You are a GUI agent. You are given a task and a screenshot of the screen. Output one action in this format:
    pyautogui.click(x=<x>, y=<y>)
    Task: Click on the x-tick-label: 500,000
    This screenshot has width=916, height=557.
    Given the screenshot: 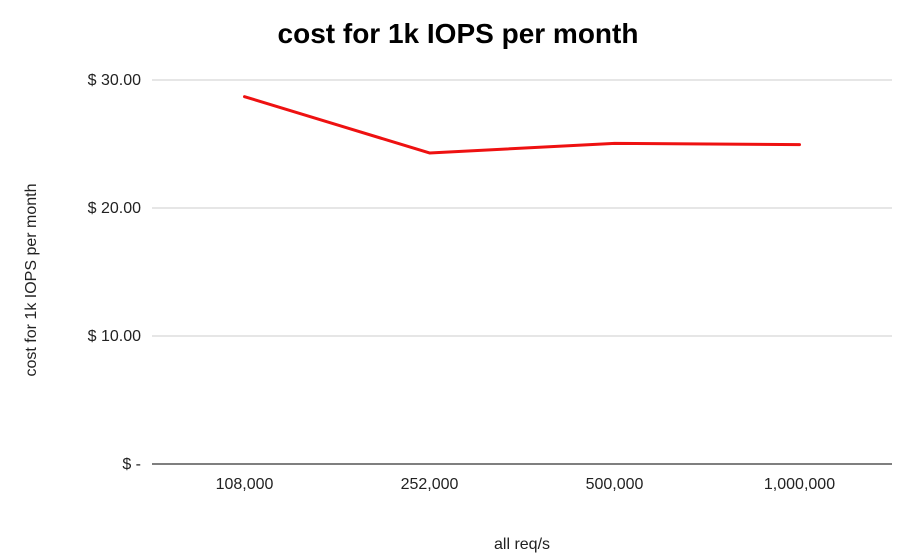 What is the action you would take?
    pyautogui.click(x=615, y=484)
    